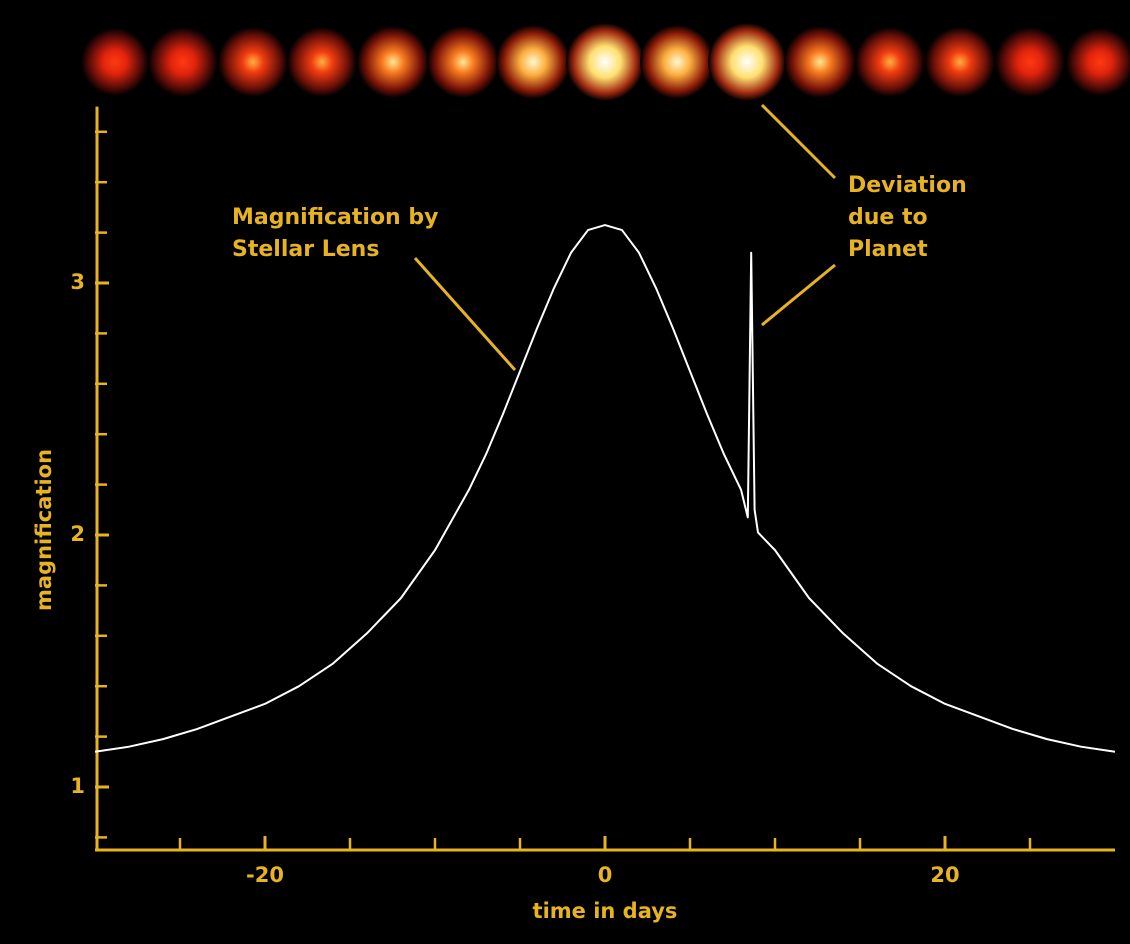 The height and width of the screenshot is (944, 1130). I want to click on star-images, so click(605, 62).